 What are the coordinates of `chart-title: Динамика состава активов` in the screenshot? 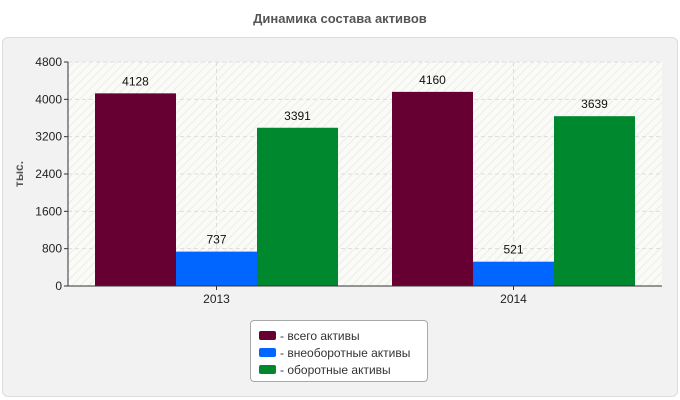 It's located at (340, 18).